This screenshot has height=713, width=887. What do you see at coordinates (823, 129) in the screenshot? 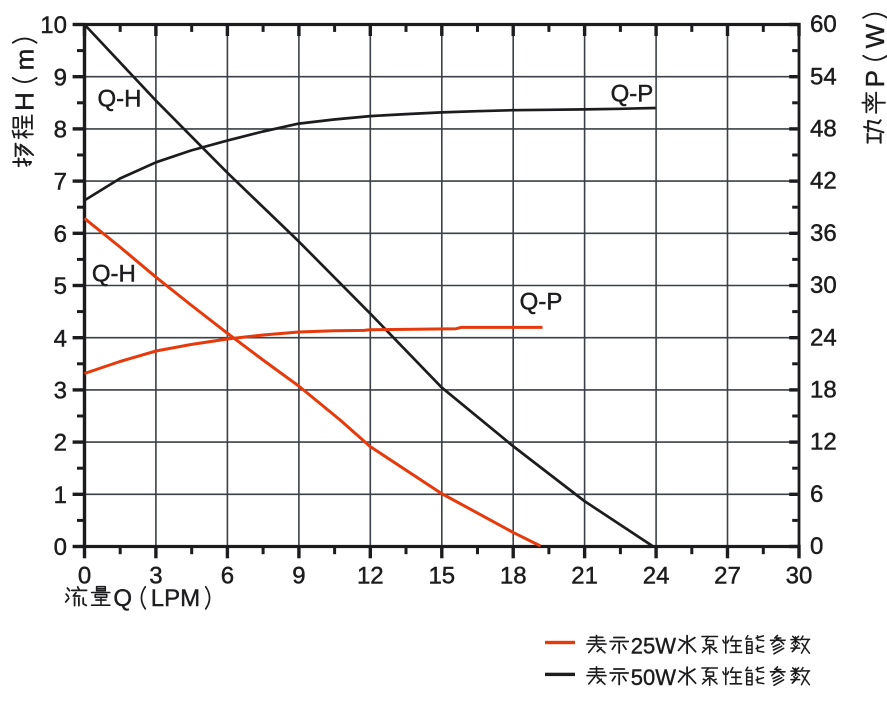
I see `svg-text: 48` at bounding box center [823, 129].